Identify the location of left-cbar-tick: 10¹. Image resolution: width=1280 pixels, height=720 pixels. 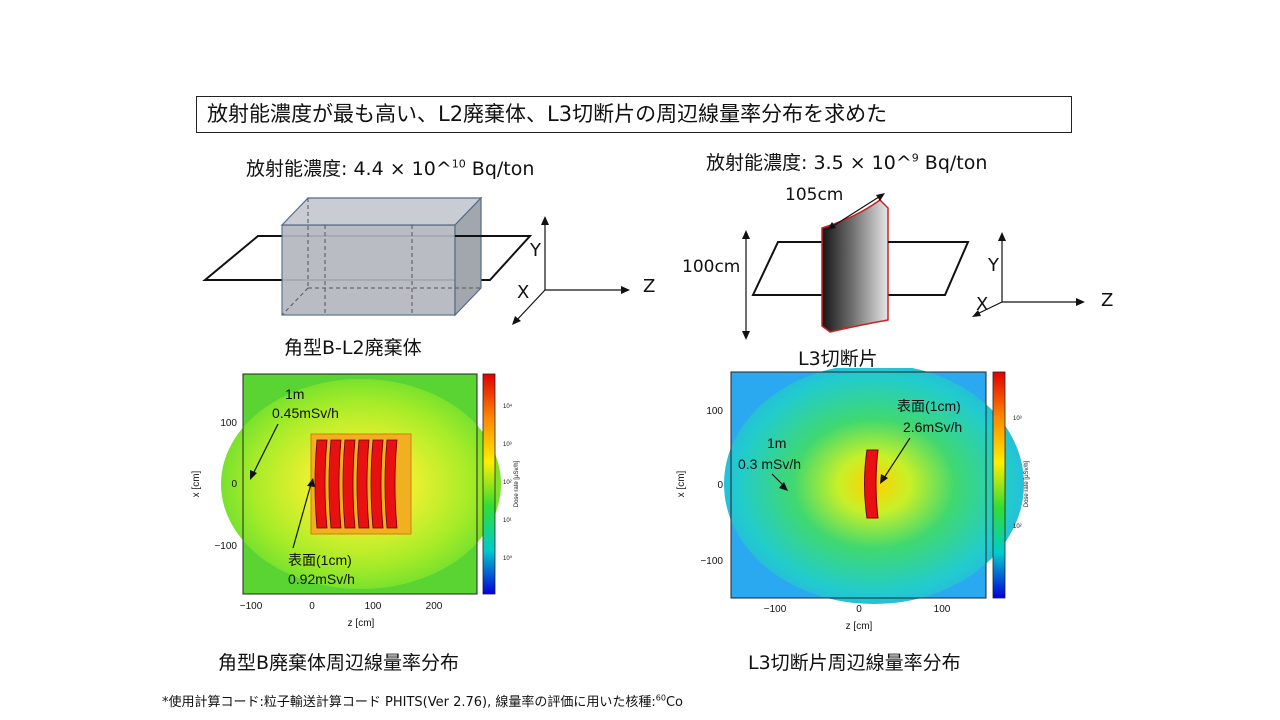
(507, 521).